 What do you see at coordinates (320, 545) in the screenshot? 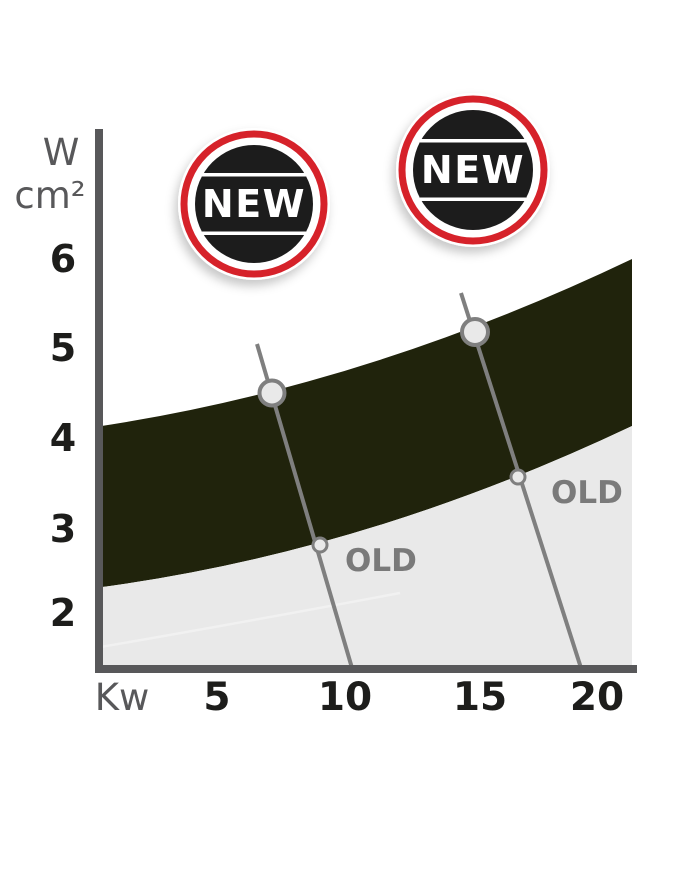
I see `marker-old-left` at bounding box center [320, 545].